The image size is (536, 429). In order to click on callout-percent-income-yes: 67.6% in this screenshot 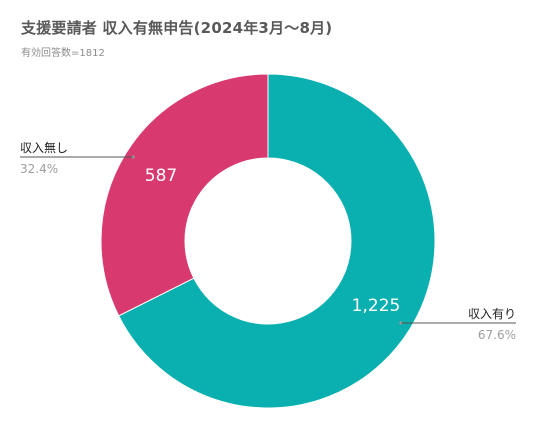, I will do `click(497, 335)`.